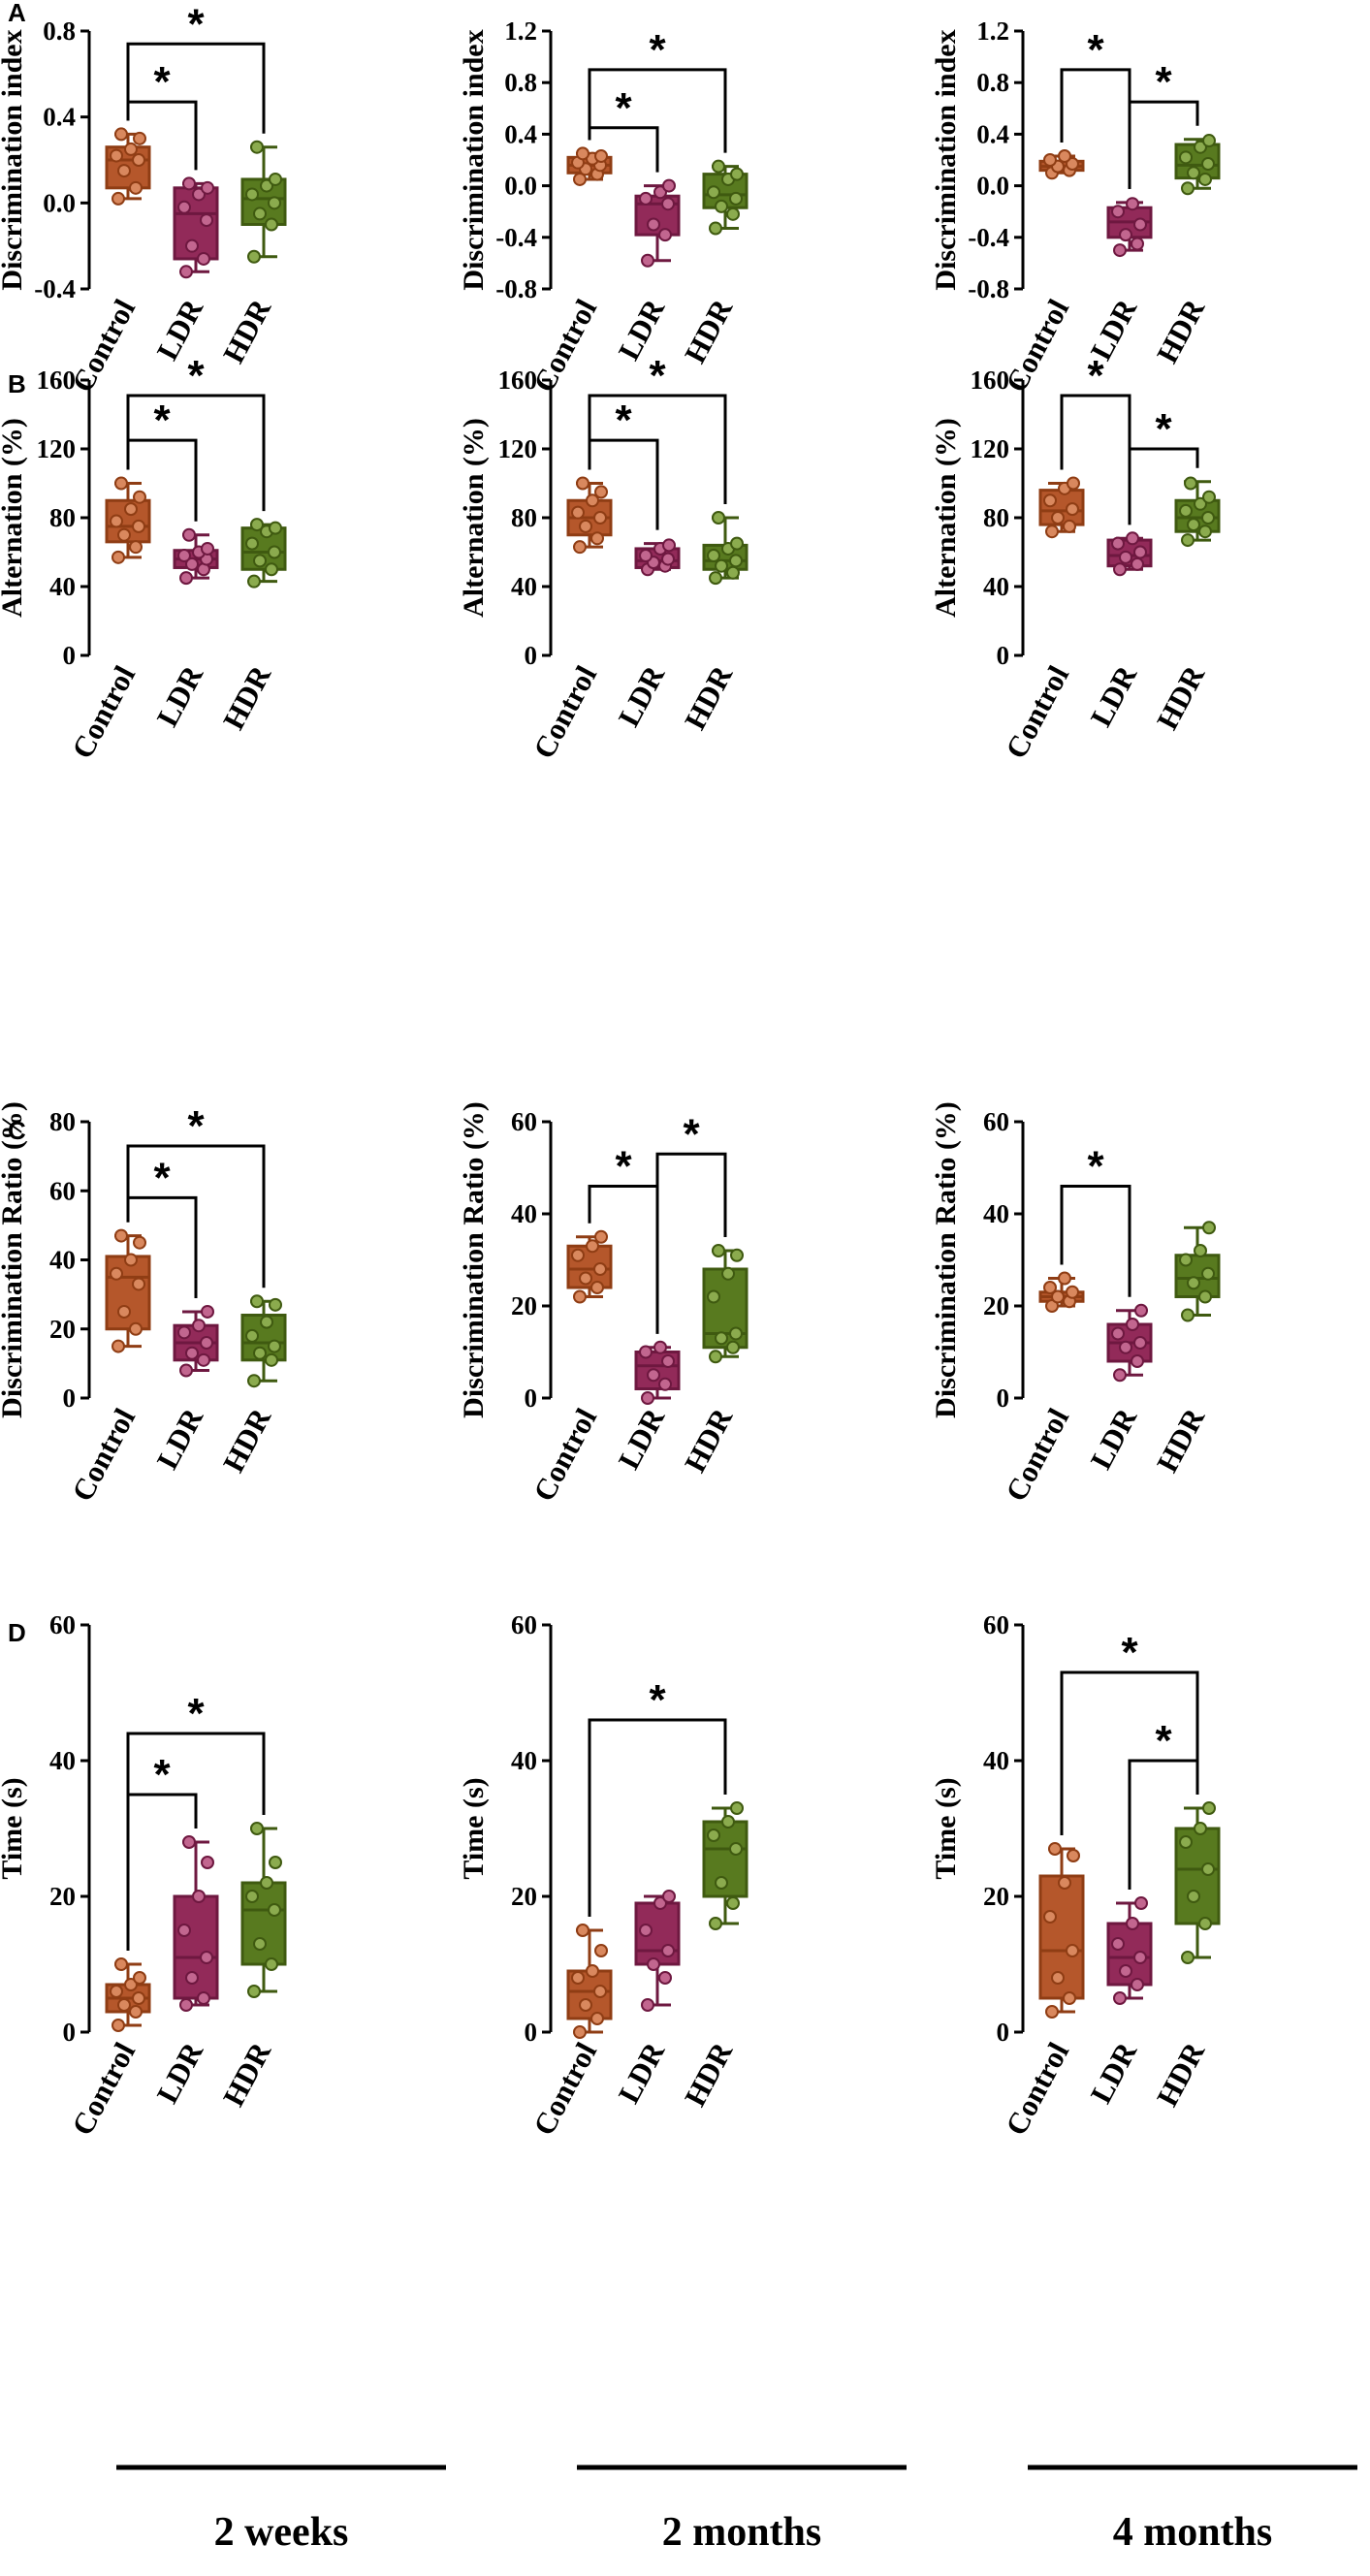 This screenshot has height=2576, width=1370. I want to click on y-axis-title: Alternation (%), so click(474, 518).